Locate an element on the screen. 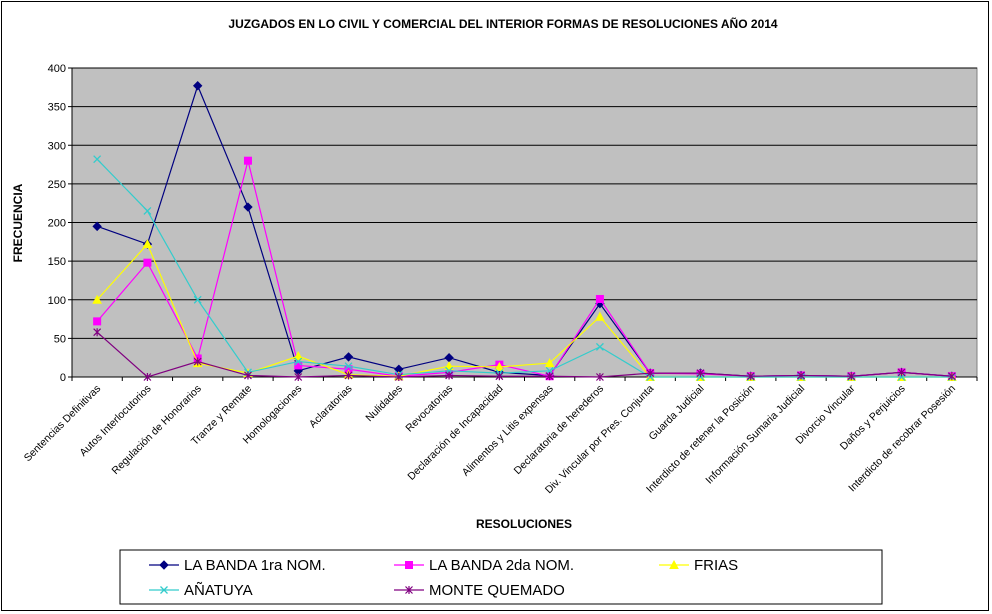 The width and height of the screenshot is (992, 614). y-axis: 0 50 100 150 200 250 300 350 400 is located at coordinates (60, 223).